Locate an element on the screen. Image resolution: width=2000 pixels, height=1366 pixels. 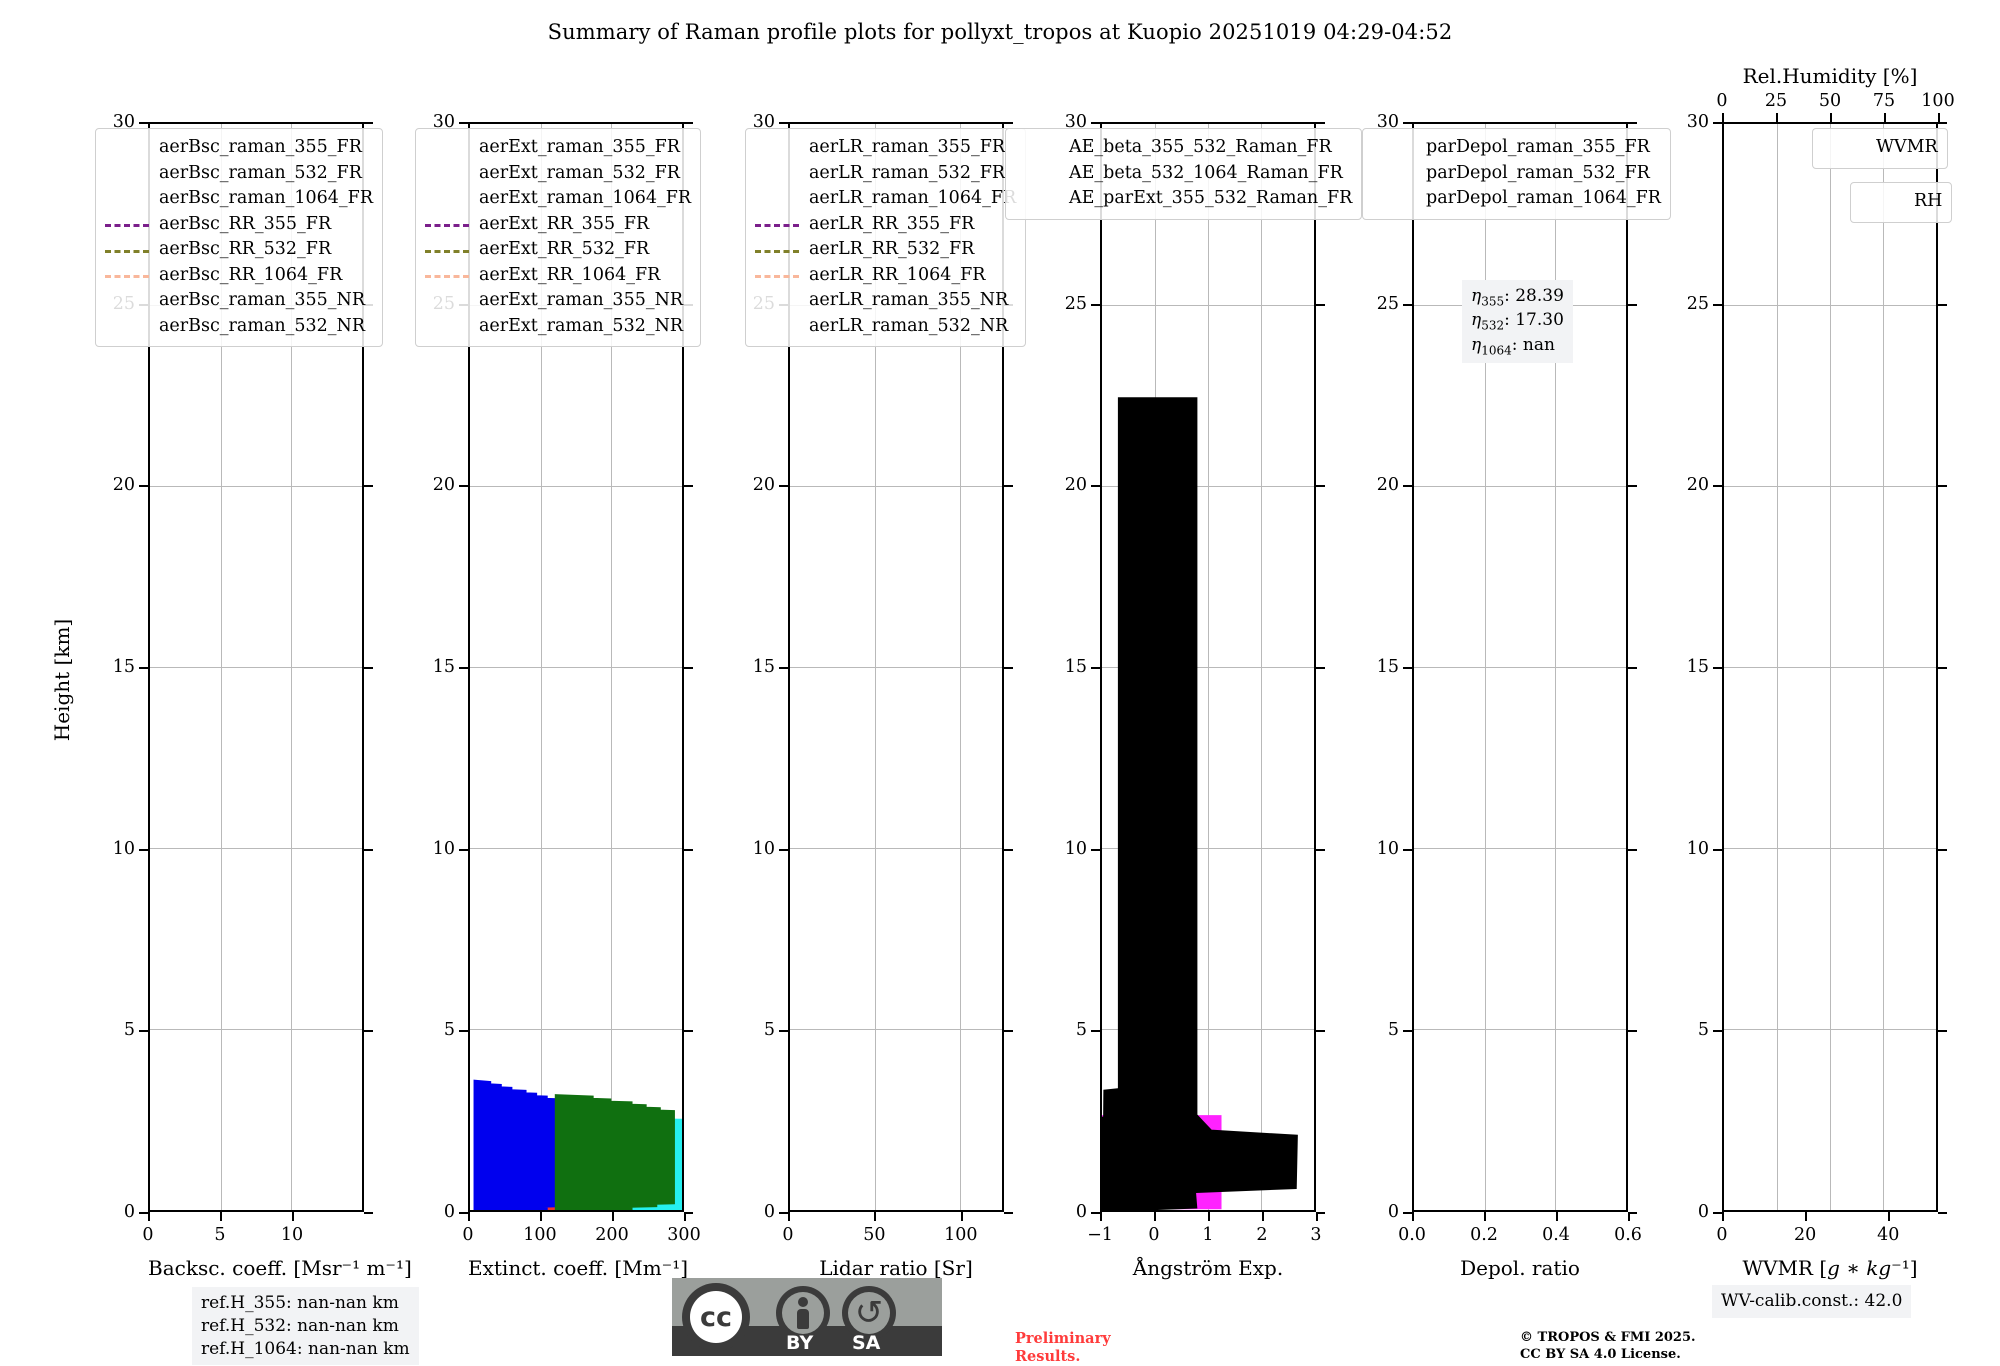
x-axis-label-angstrom: Ångström Exp. is located at coordinates (1208, 1268).